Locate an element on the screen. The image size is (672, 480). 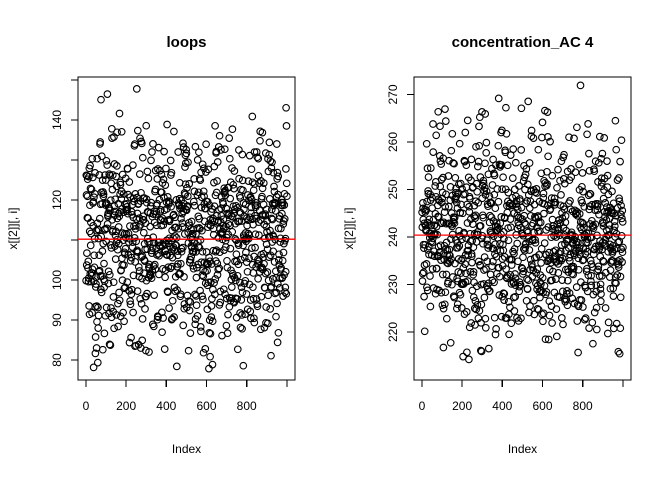
y-tick-label: 100 is located at coordinates (57, 280).